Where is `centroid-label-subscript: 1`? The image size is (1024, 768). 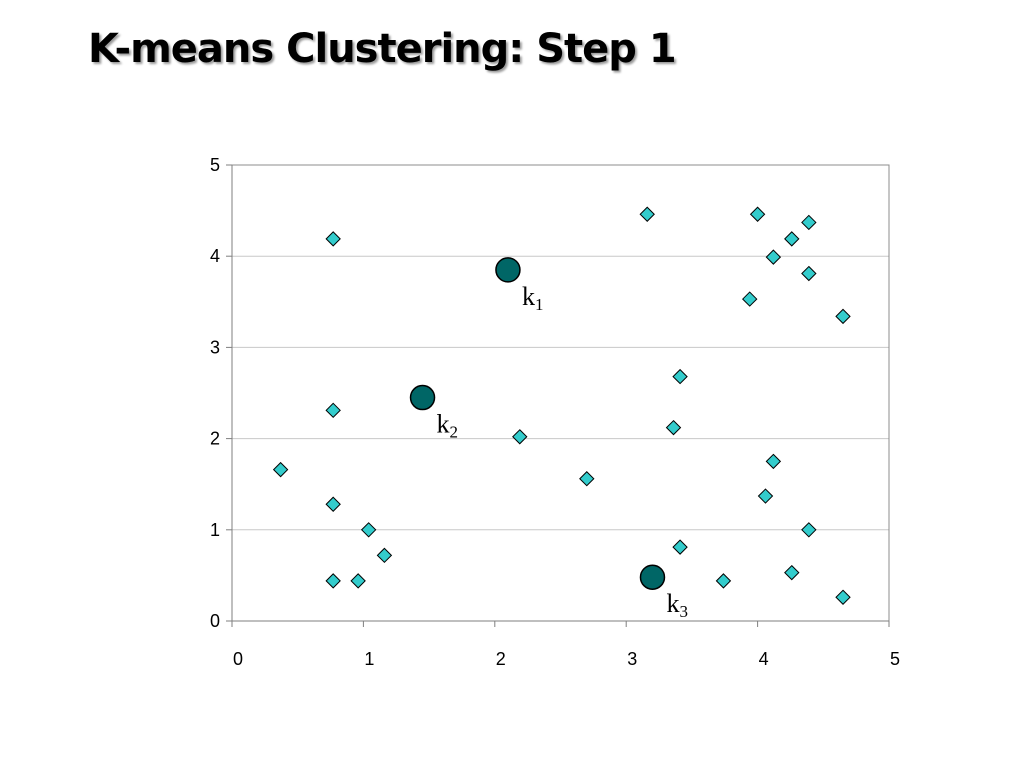 centroid-label-subscript: 1 is located at coordinates (539, 304).